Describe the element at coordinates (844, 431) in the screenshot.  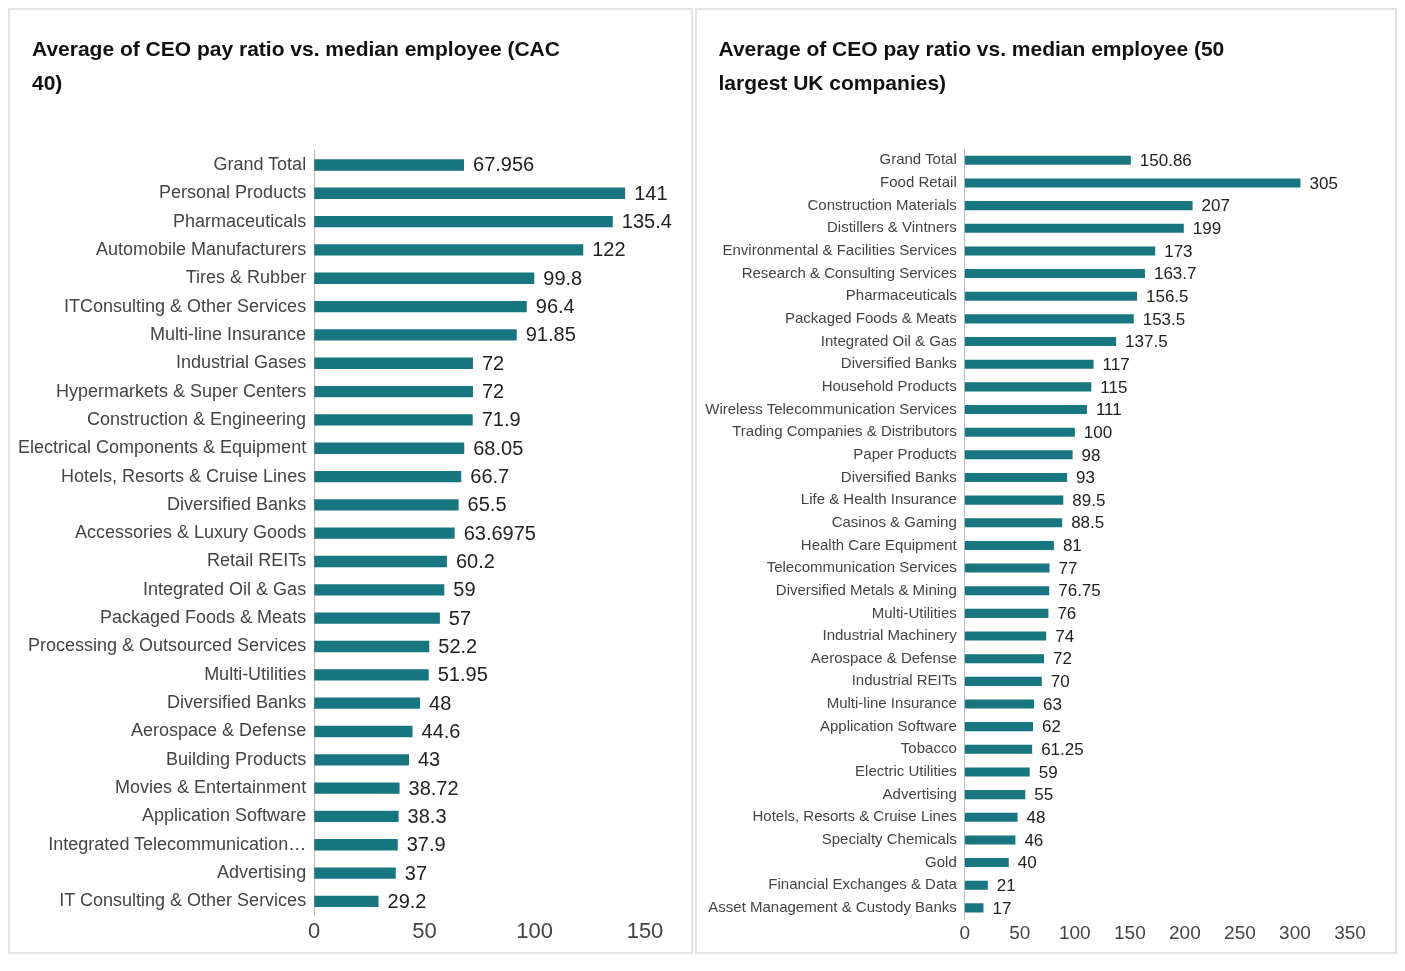
I see `y-tick-label: Trading Companies & Distributors` at that location.